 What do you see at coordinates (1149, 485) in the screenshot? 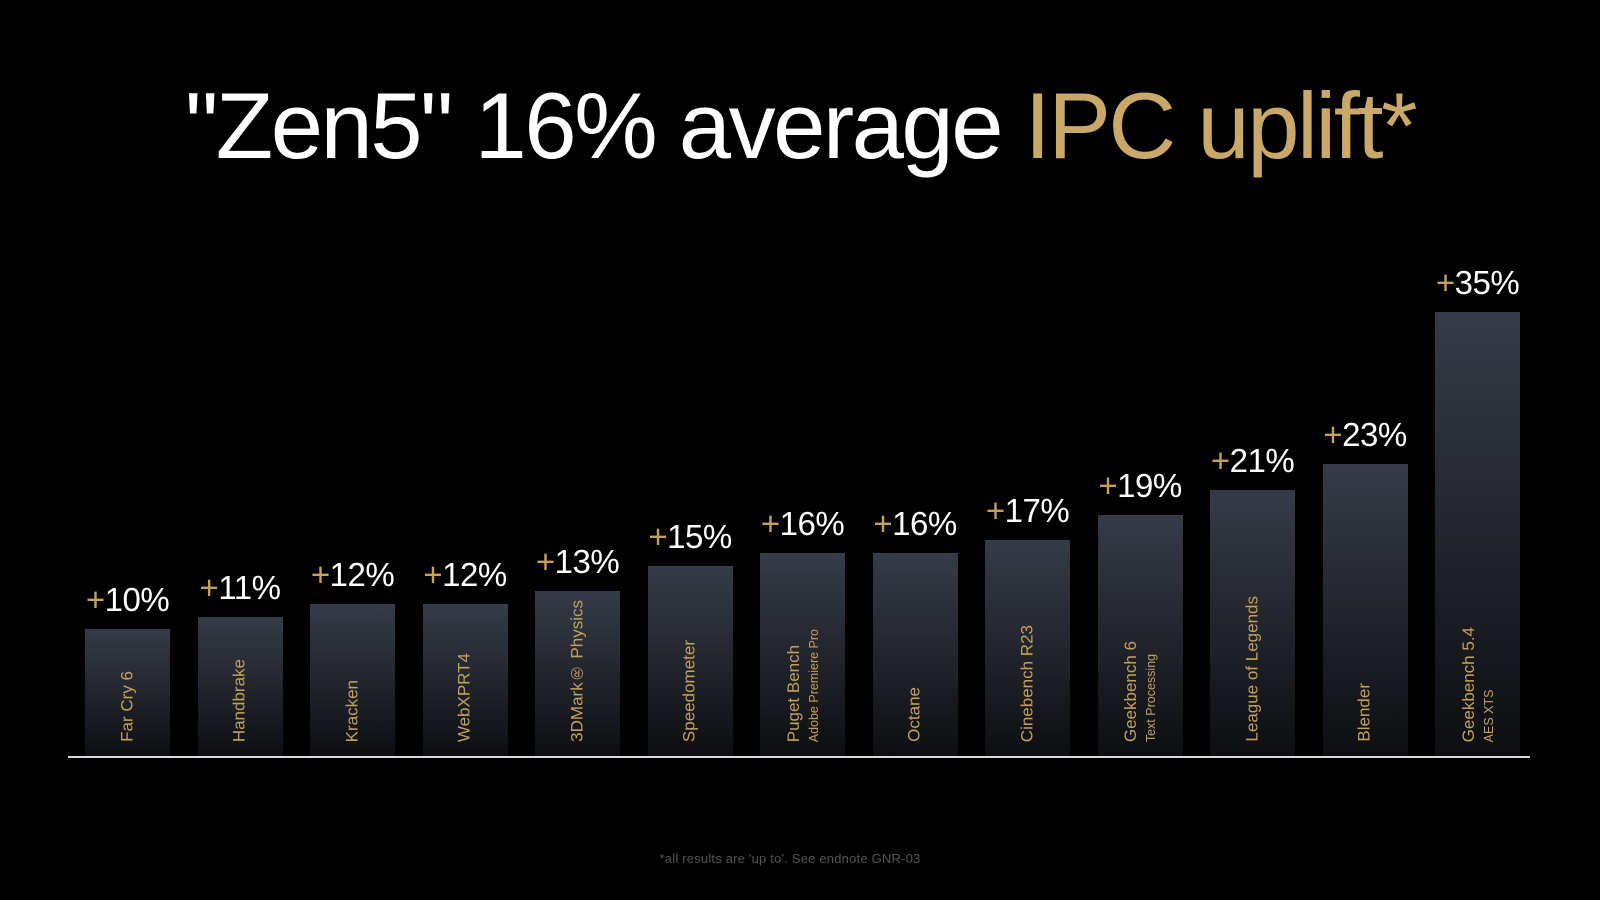
I see `value-text: 19%` at bounding box center [1149, 485].